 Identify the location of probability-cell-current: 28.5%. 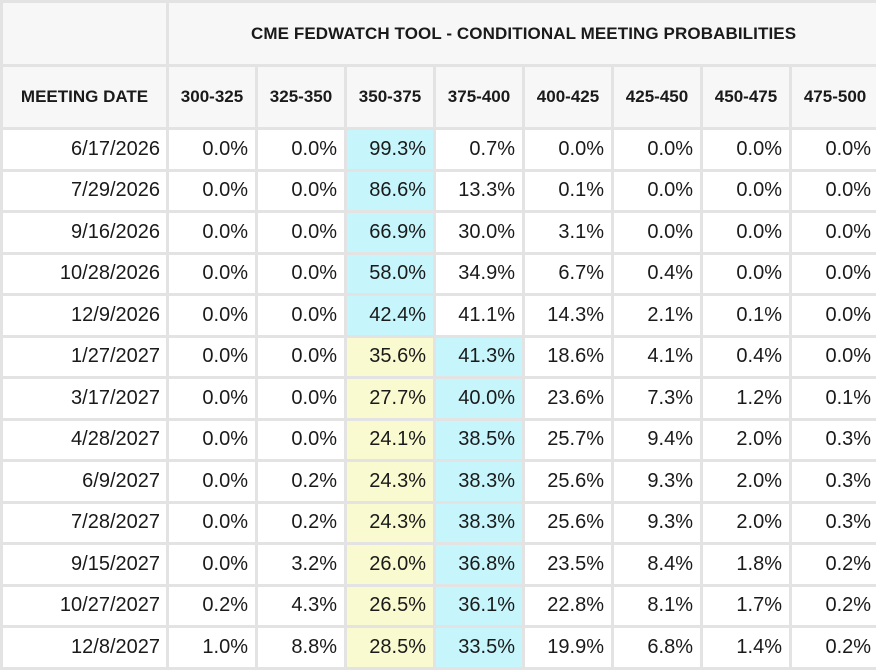
(390, 647).